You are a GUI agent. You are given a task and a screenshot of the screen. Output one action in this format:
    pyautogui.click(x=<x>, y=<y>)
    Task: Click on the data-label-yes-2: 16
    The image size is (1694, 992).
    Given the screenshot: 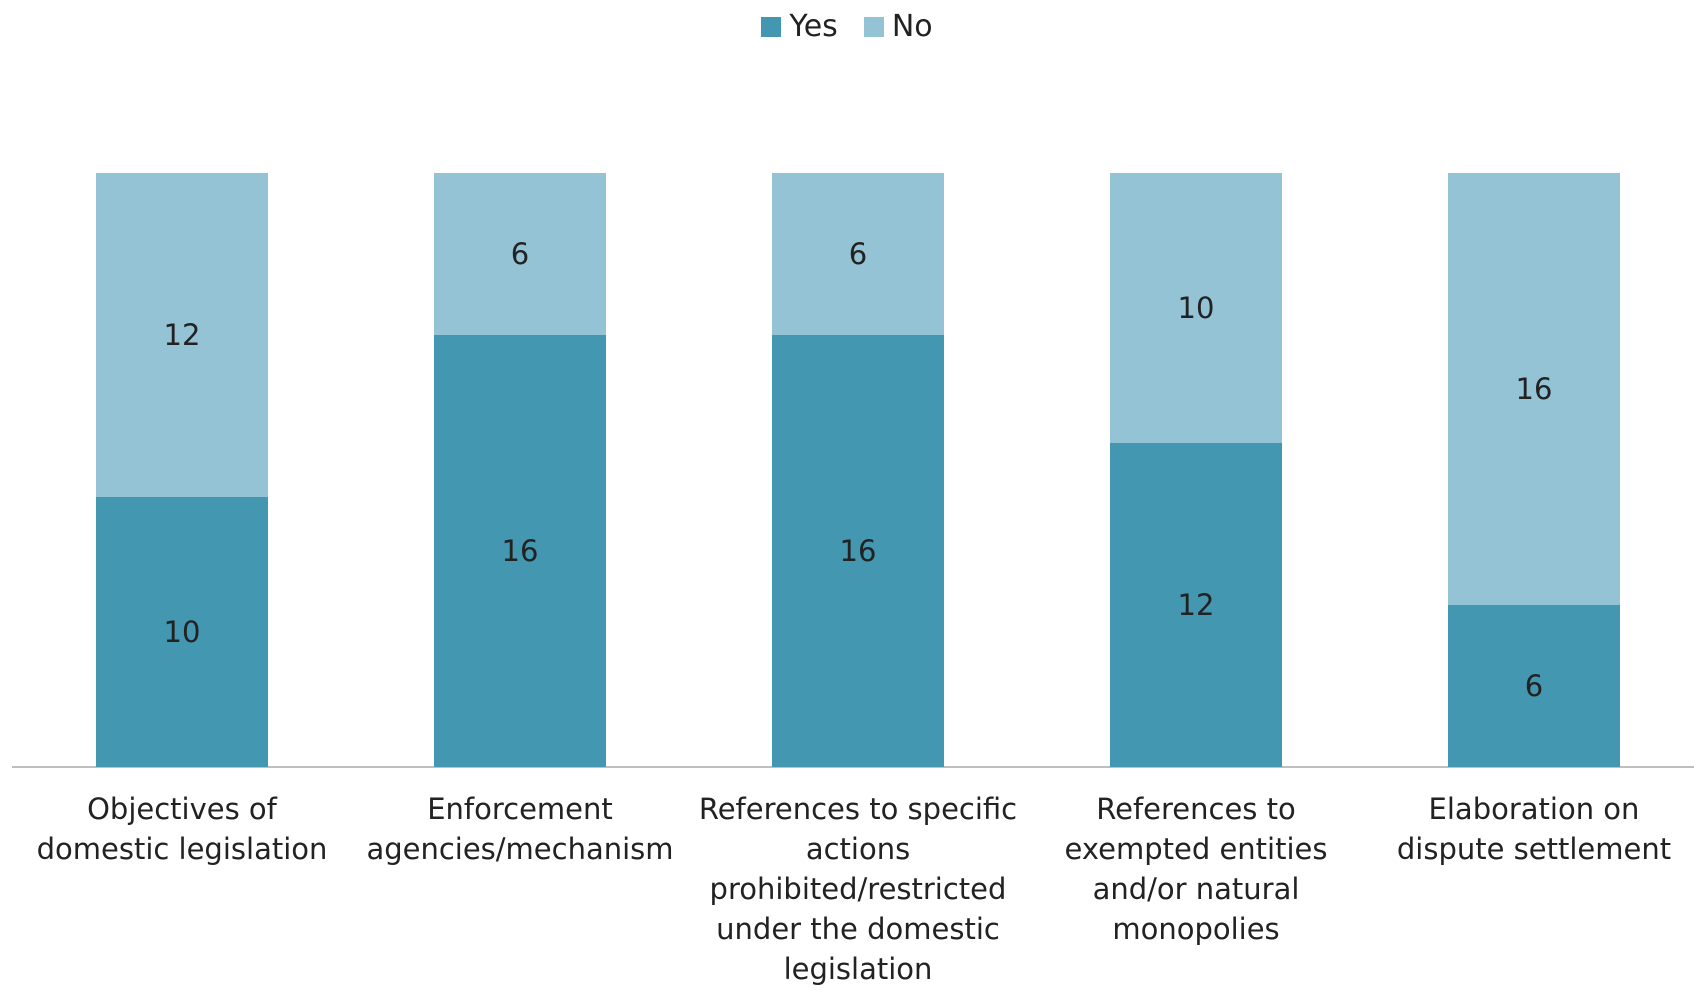 What is the action you would take?
    pyautogui.click(x=858, y=551)
    